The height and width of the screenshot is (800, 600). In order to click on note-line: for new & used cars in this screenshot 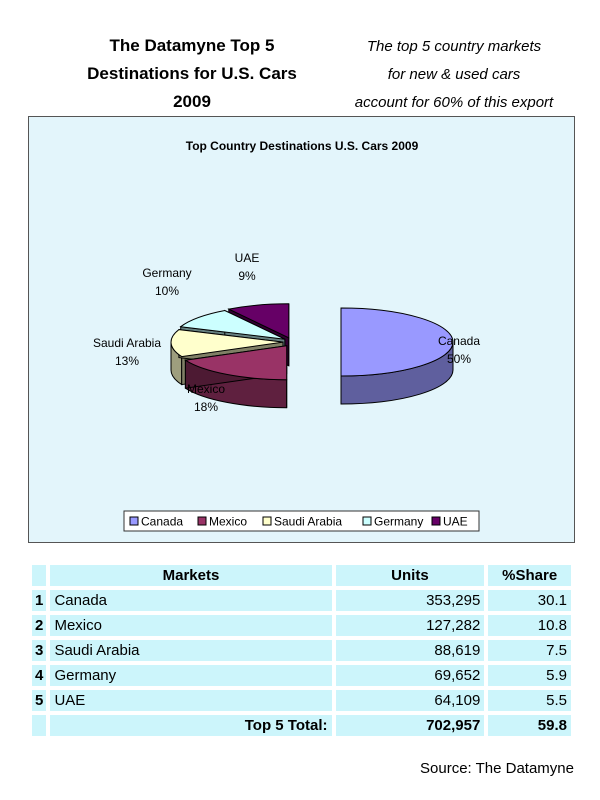, I will do `click(454, 74)`.